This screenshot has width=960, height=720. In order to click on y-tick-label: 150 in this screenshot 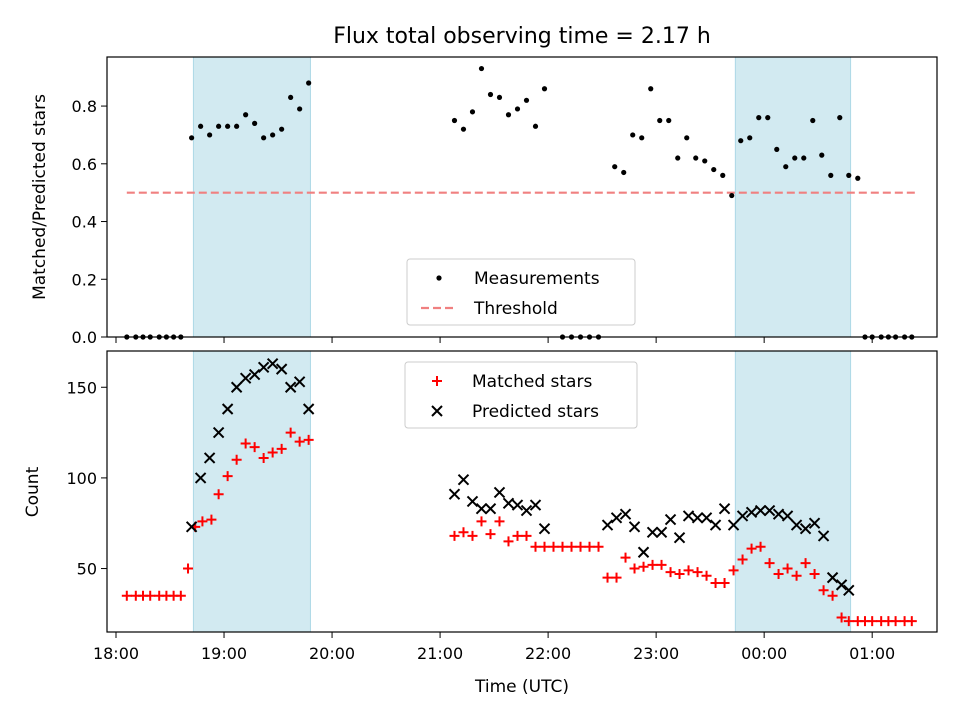, I will do `click(81, 387)`.